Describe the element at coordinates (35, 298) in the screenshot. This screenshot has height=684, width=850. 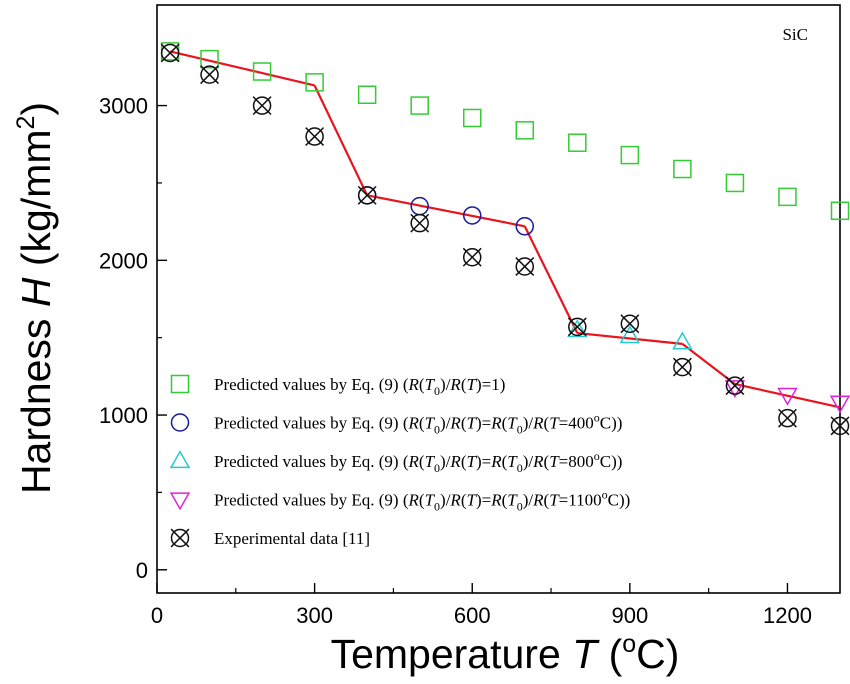
I see `y-axis-label: Hardness H (kg/mm2)` at that location.